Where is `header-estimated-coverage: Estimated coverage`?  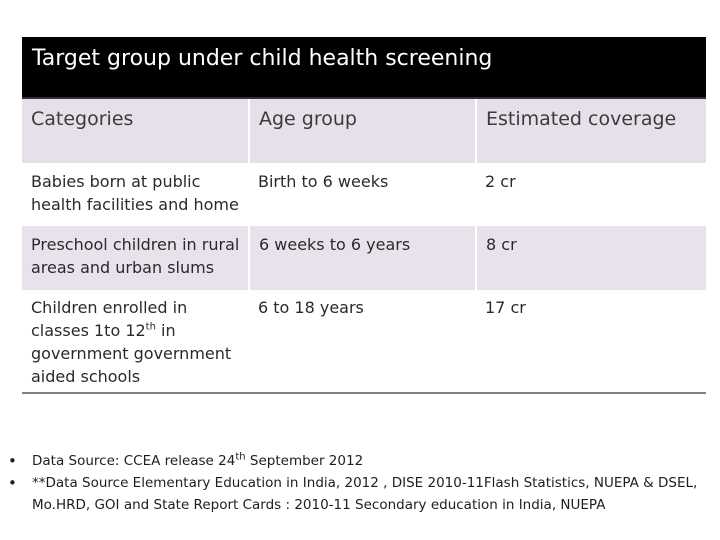
header-estimated-coverage: Estimated coverage is located at coordinates (591, 131).